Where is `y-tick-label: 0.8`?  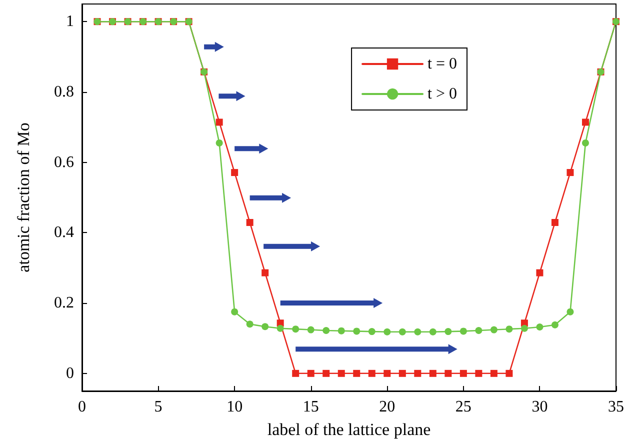
y-tick-label: 0.8 is located at coordinates (64, 91).